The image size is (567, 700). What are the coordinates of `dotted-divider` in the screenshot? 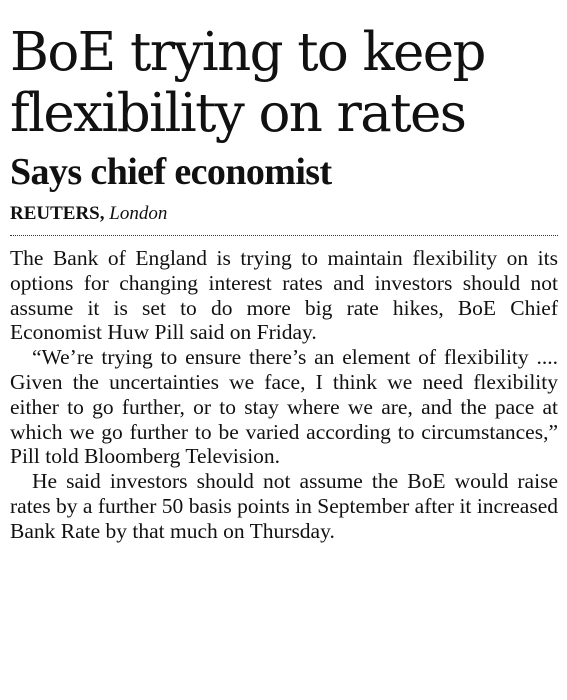 It's located at (284, 235).